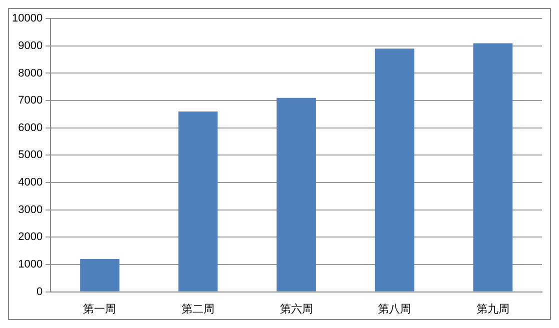 The image size is (559, 328). I want to click on x-tick-label: 第八周, so click(395, 309).